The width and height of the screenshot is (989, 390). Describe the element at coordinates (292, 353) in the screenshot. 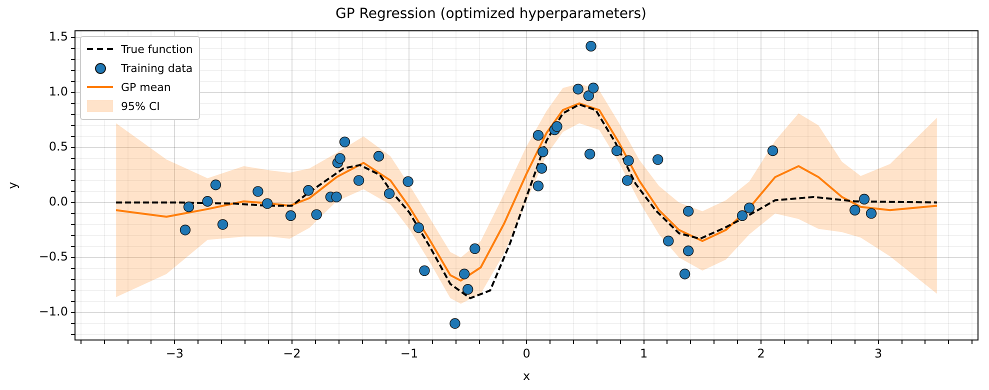

I see `x-tick-label: −2` at that location.